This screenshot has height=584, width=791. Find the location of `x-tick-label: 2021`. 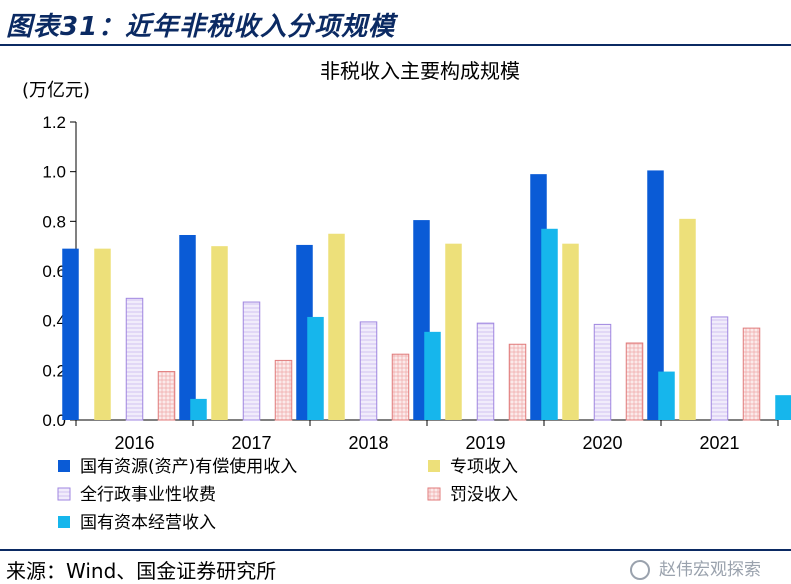

x-tick-label: 2021 is located at coordinates (719, 443).